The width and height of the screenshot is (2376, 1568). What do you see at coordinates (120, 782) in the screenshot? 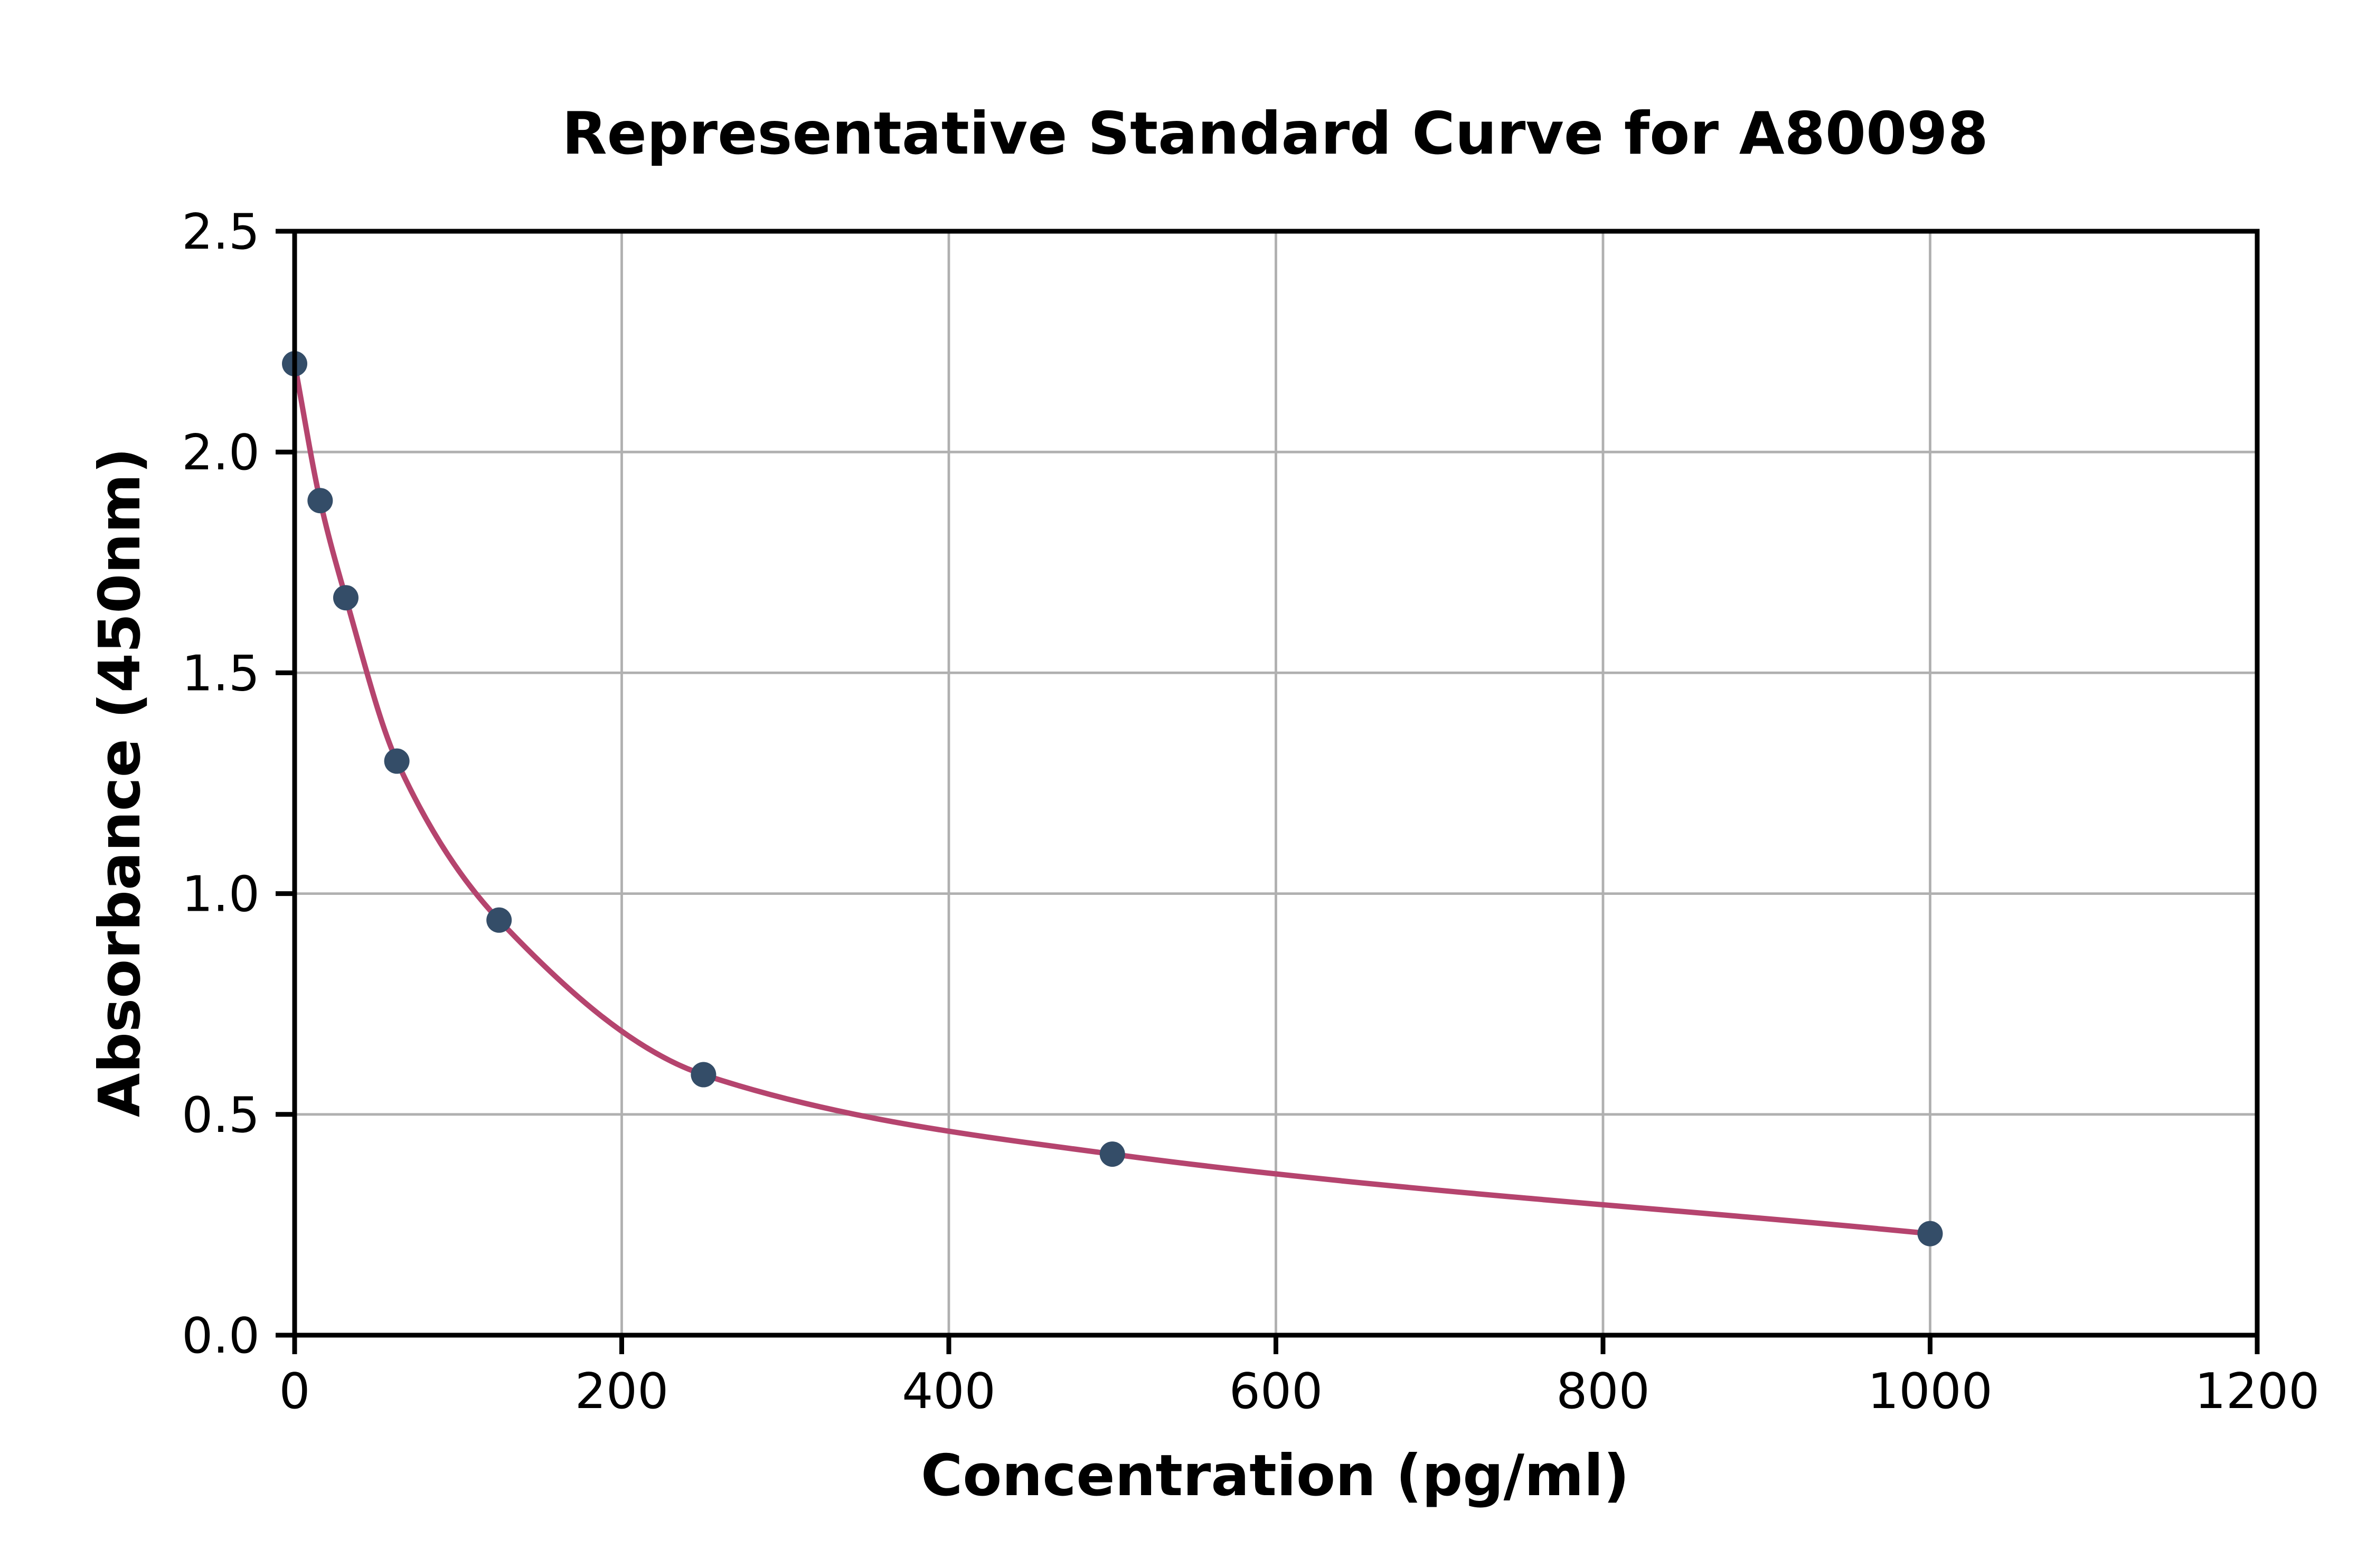
I see `y-axis-label: Absorbance (450nm)` at bounding box center [120, 782].